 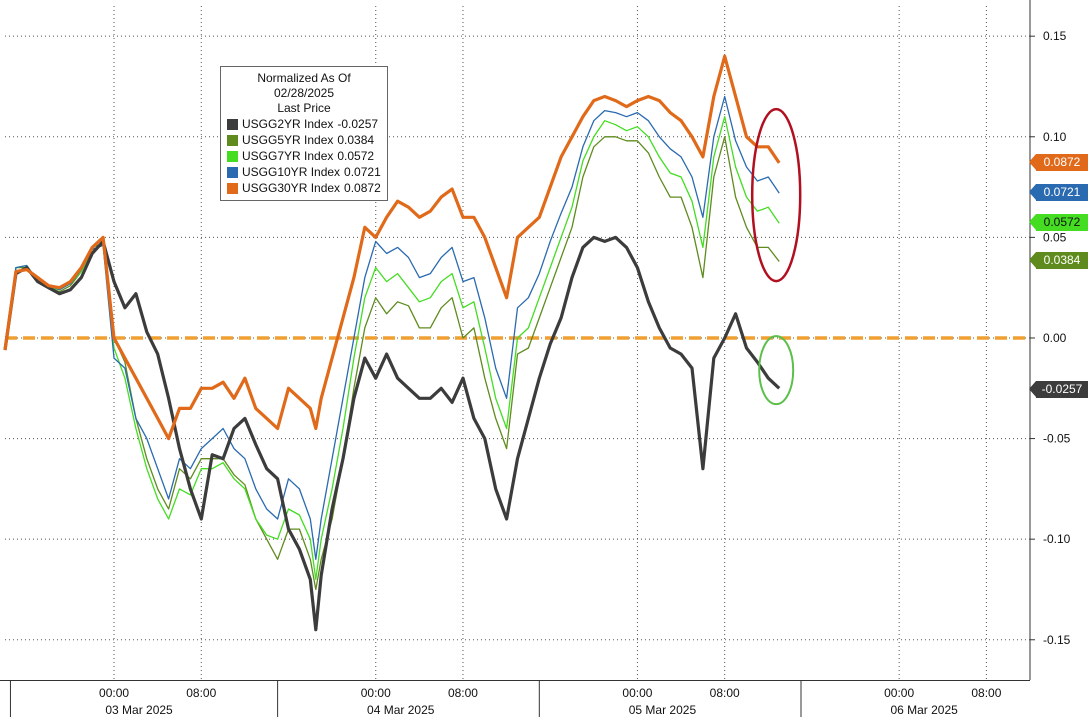 What do you see at coordinates (1058, 193) in the screenshot?
I see `last-price-tag: 0.0721` at bounding box center [1058, 193].